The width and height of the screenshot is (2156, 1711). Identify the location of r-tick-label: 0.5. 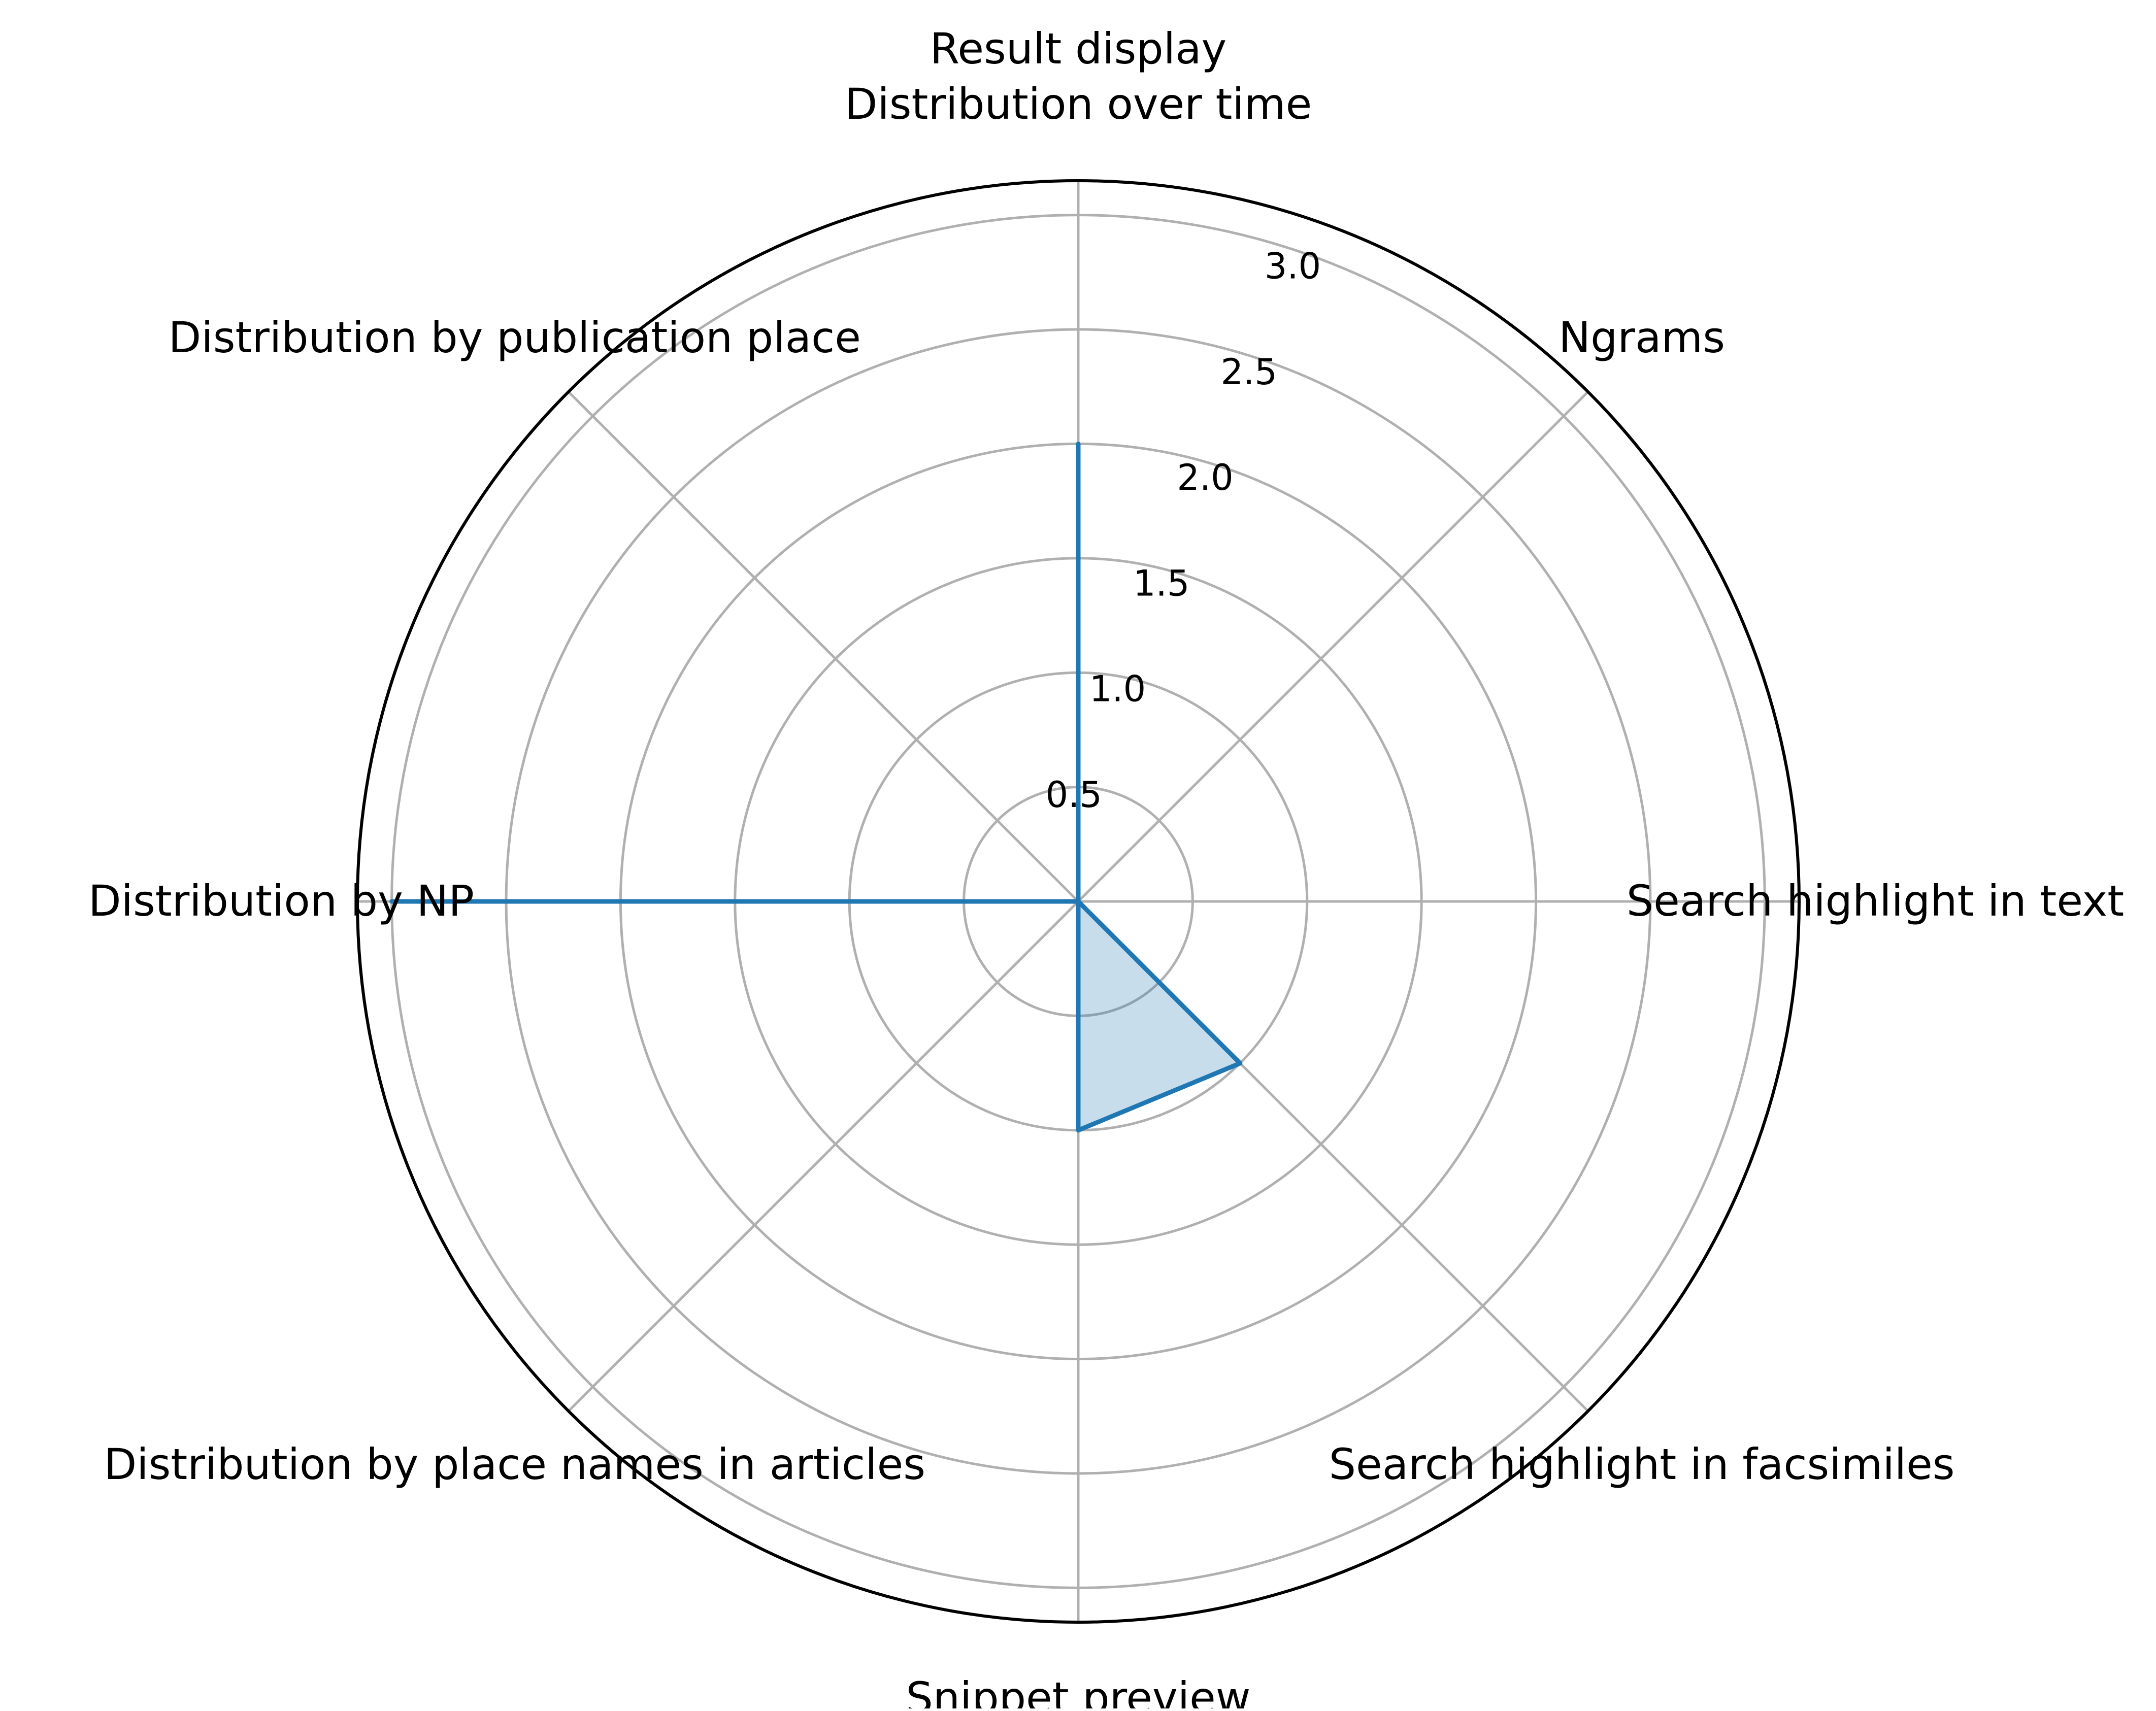
(1074, 795).